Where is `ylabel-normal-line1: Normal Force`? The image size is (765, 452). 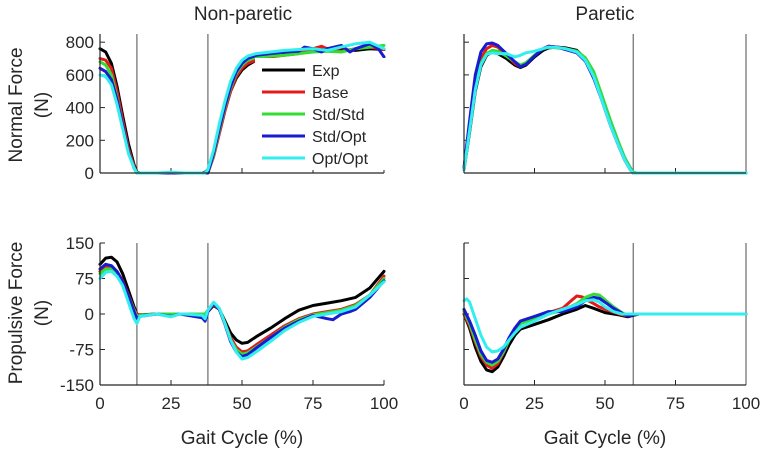 ylabel-normal-line1: Normal Force is located at coordinates (16, 104).